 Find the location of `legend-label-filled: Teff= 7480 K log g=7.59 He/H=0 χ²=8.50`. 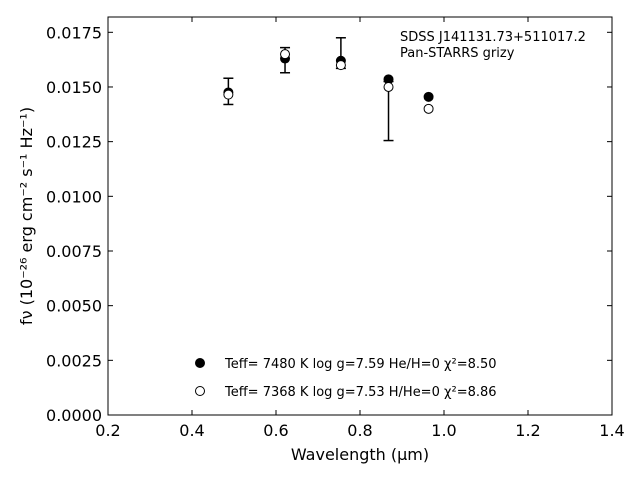

legend-label-filled: Teff= 7480 K log g=7.59 He/H=0 χ²=8.50 is located at coordinates (360, 364).